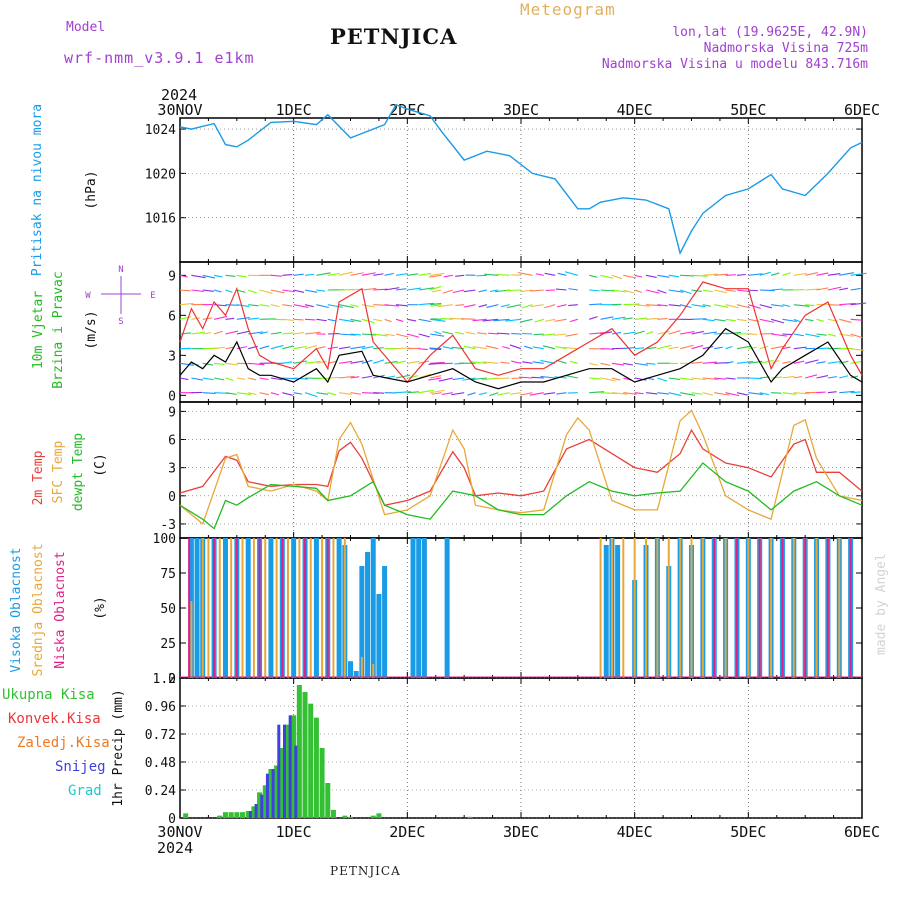 The image size is (900, 900). Describe the element at coordinates (80, 767) in the screenshot. I see `precip-legend-item: Snijeg` at that location.